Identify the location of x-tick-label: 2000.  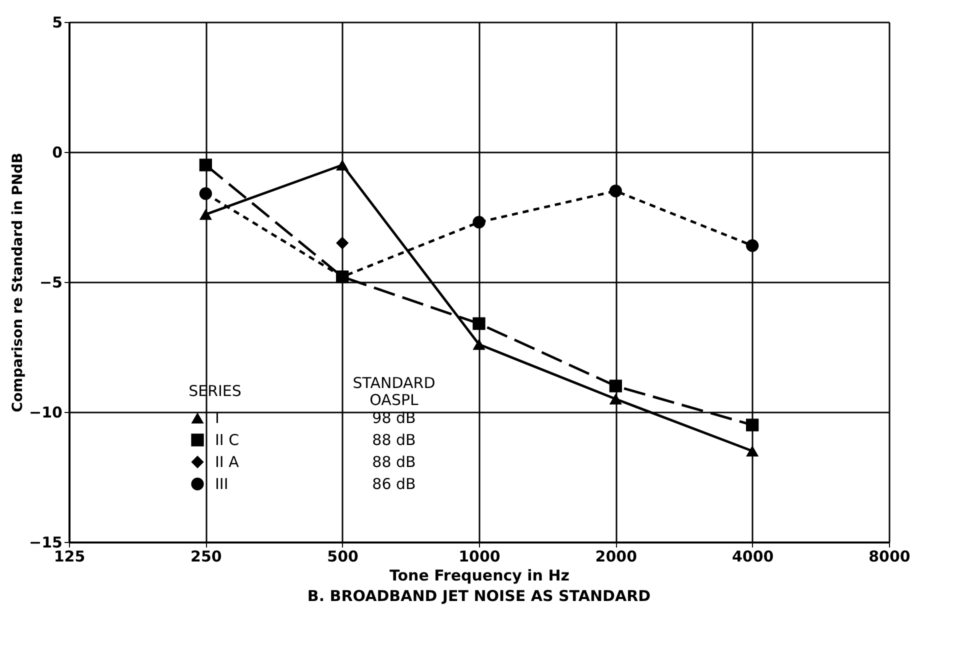
(616, 557).